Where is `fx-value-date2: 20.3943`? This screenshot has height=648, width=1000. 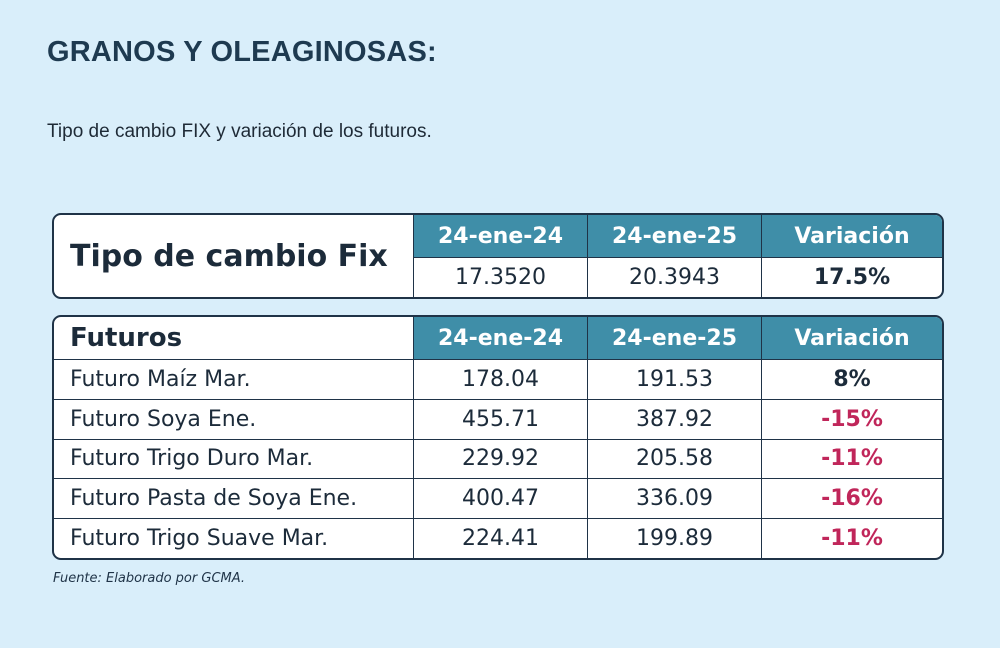
fx-value-date2: 20.3943 is located at coordinates (675, 277).